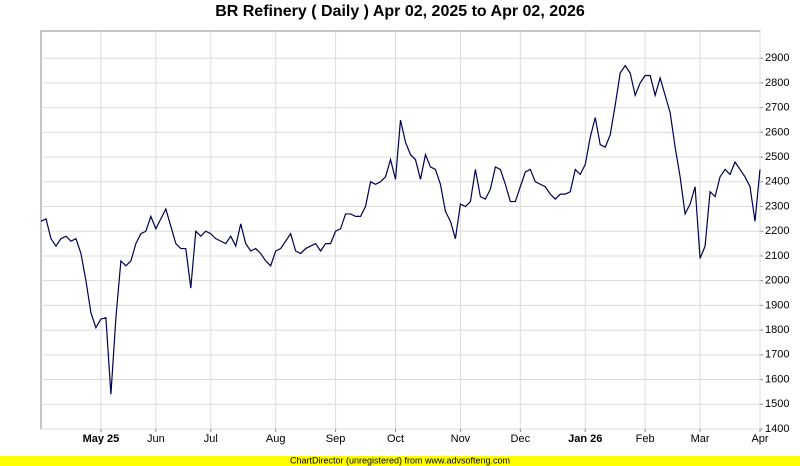 The height and width of the screenshot is (466, 800). What do you see at coordinates (461, 439) in the screenshot?
I see `x-tick-label: Nov` at bounding box center [461, 439].